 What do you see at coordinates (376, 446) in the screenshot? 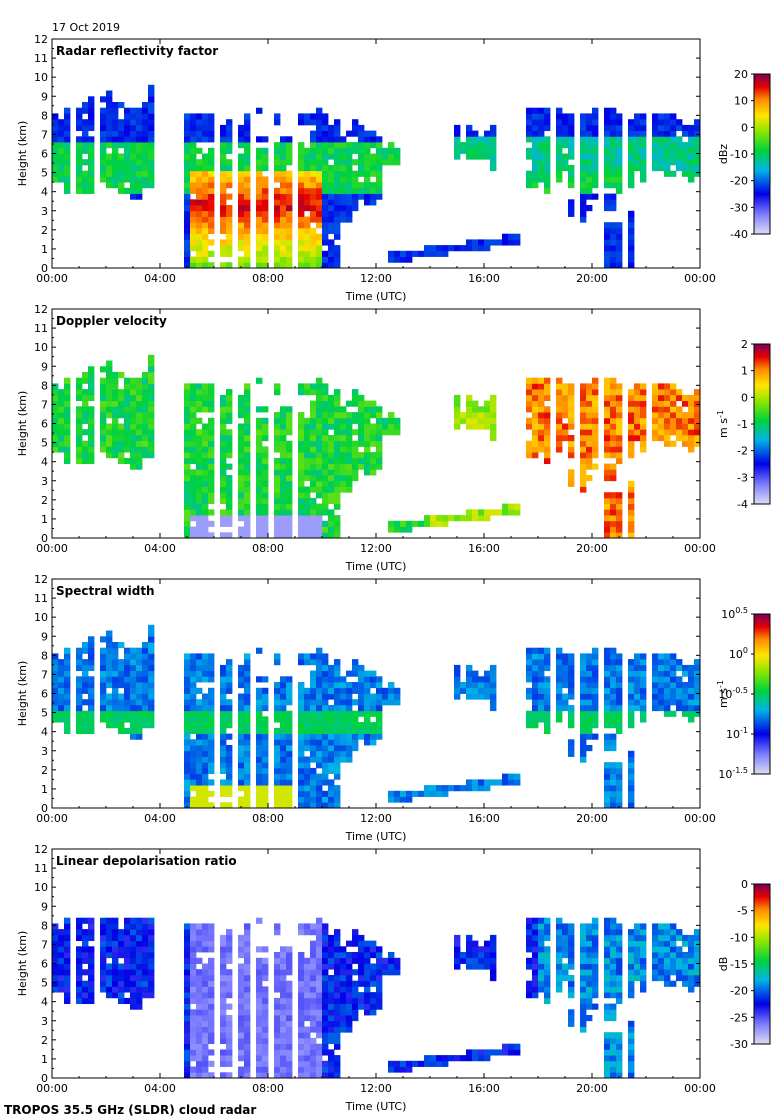
I see `heatmap-cells` at bounding box center [376, 446].